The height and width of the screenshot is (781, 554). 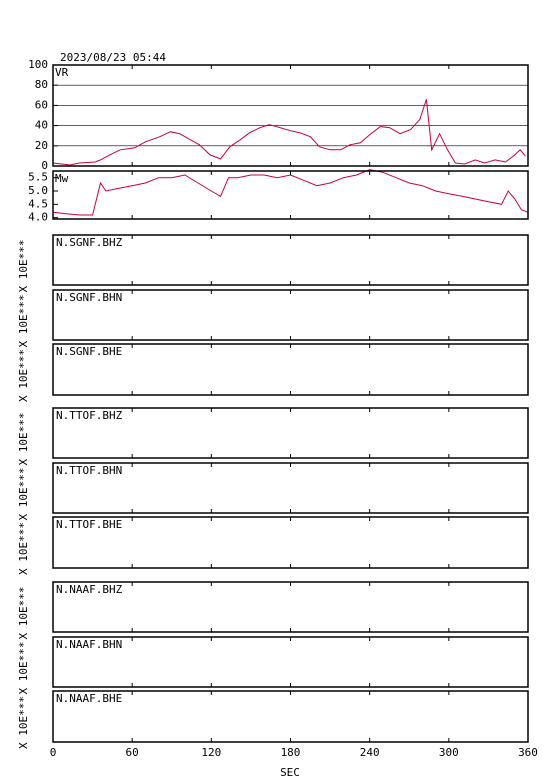 What do you see at coordinates (89, 242) in the screenshot?
I see `panel-title: N.SGNF.BHZ` at bounding box center [89, 242].